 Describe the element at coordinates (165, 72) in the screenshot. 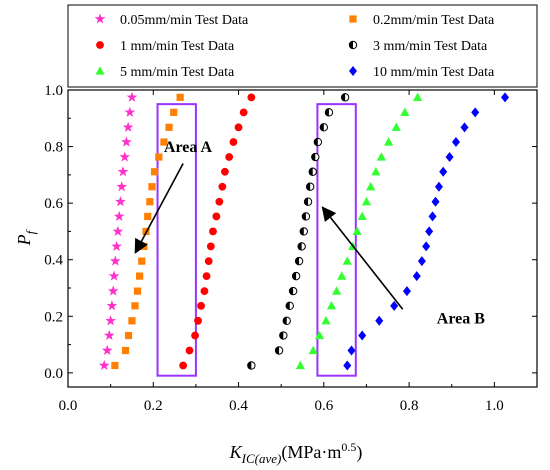

I see `legend-item: 5 mm/min Test Data` at that location.